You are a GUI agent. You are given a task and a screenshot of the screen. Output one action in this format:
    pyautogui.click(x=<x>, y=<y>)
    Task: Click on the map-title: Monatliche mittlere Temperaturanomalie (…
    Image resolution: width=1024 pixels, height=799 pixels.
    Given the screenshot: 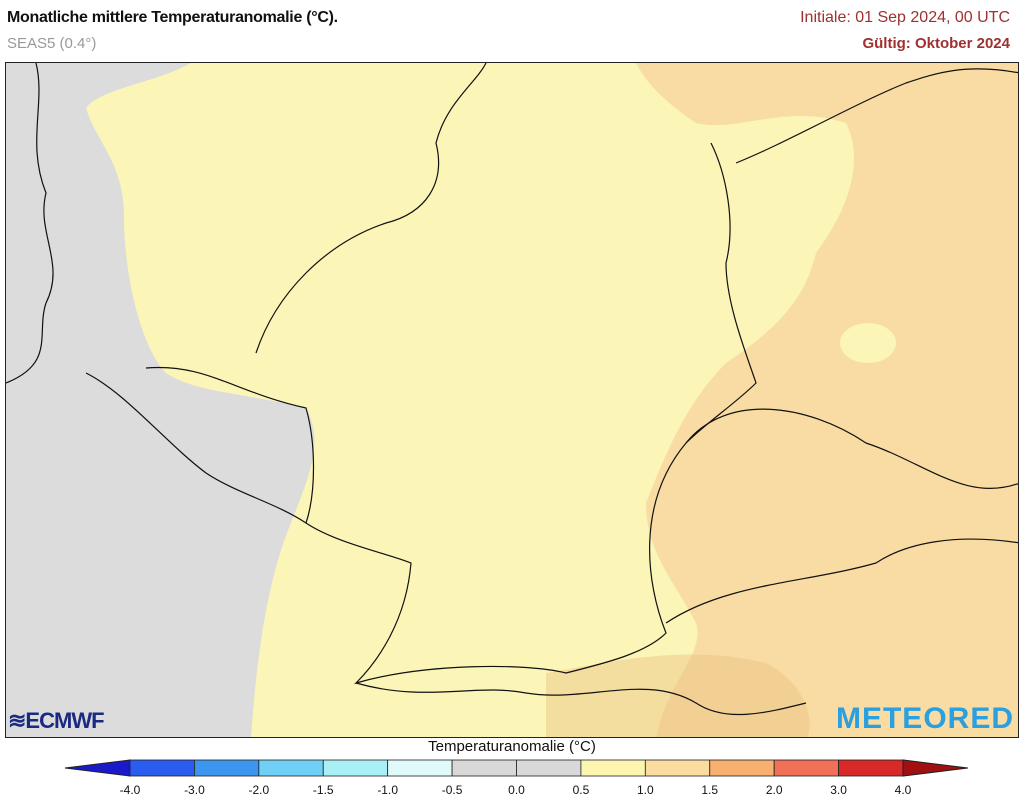 What is the action you would take?
    pyautogui.click(x=172, y=17)
    